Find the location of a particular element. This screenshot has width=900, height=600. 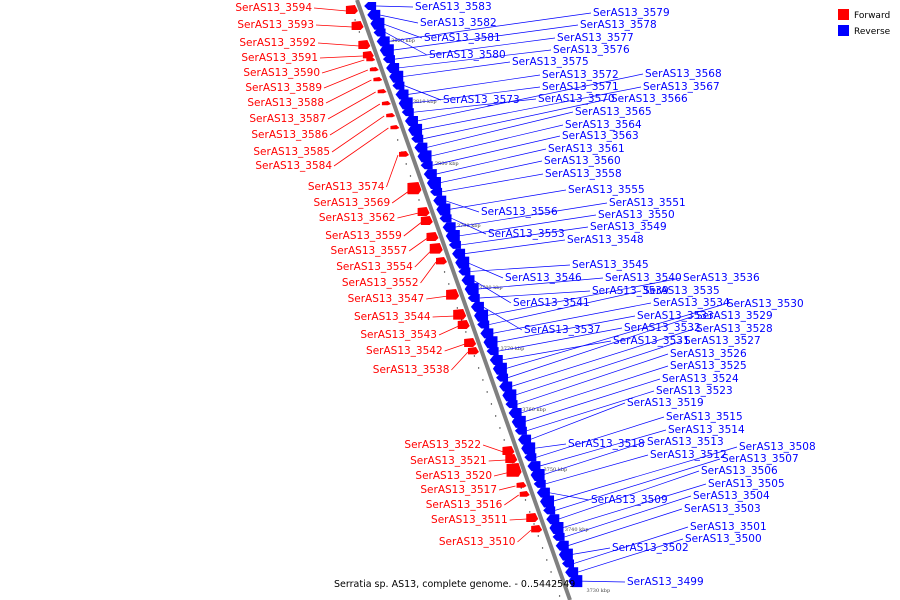

reverse-gene-label: SerAS13_3555 is located at coordinates (606, 190).